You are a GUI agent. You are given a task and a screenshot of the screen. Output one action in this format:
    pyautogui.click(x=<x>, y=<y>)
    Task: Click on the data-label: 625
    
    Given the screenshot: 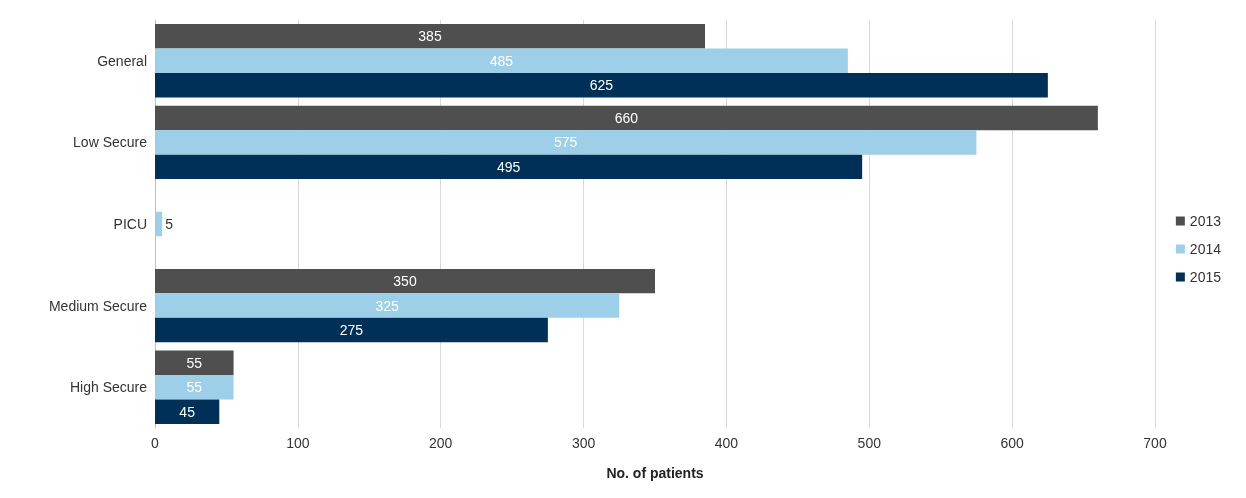 What is the action you would take?
    pyautogui.click(x=601, y=85)
    